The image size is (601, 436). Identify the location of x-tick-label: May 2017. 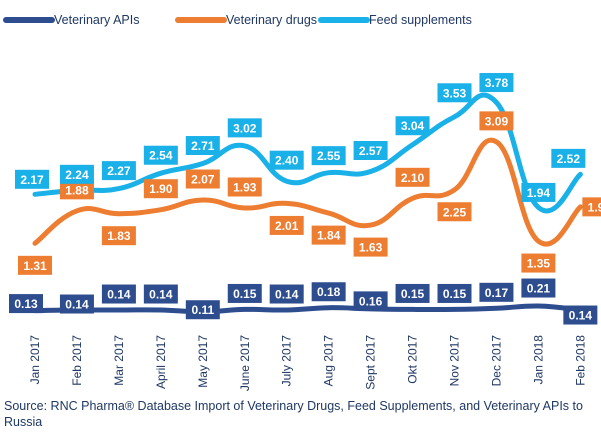
(203, 361).